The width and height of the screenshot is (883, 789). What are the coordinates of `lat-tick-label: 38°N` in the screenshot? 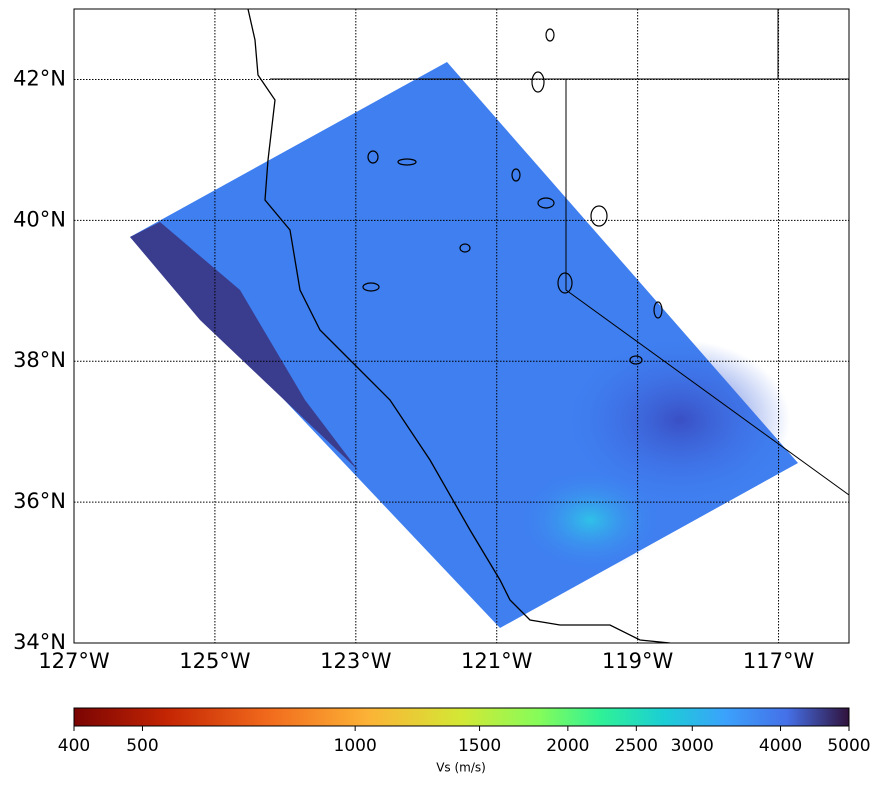 It's located at (39, 360).